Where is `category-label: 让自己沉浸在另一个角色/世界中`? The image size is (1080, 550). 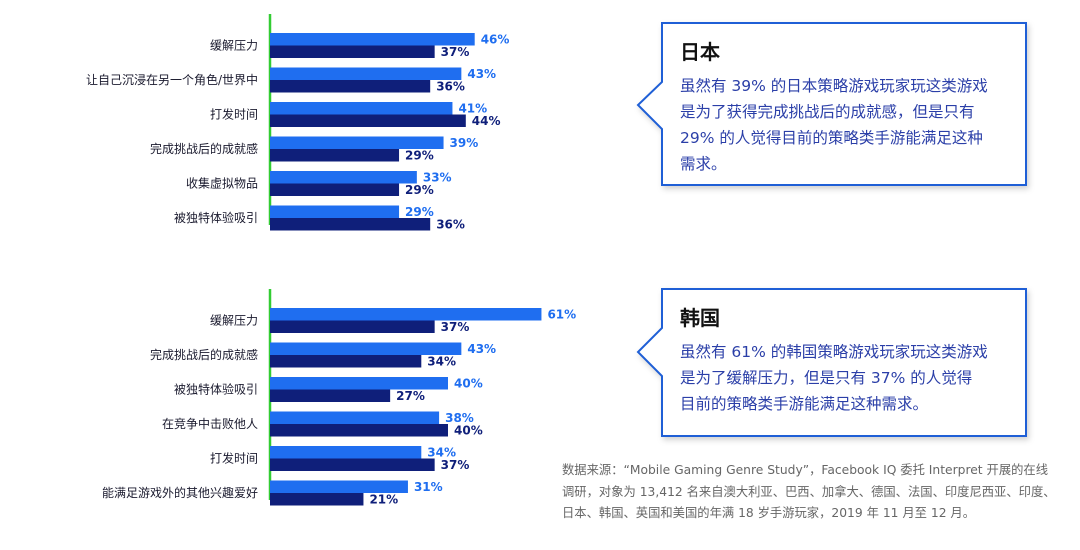 category-label: 让自己沉浸在另一个角色/世界中 is located at coordinates (172, 79).